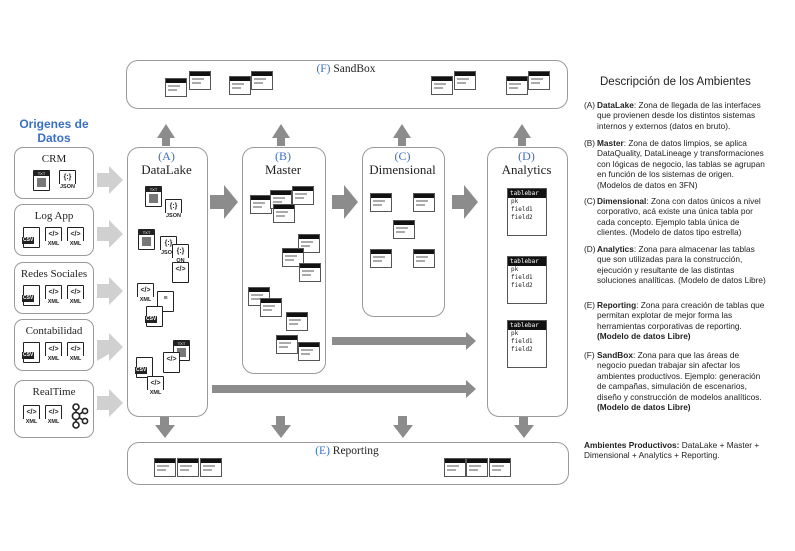  What do you see at coordinates (180, 261) in the screenshot?
I see `icon-tag: ON` at bounding box center [180, 261].